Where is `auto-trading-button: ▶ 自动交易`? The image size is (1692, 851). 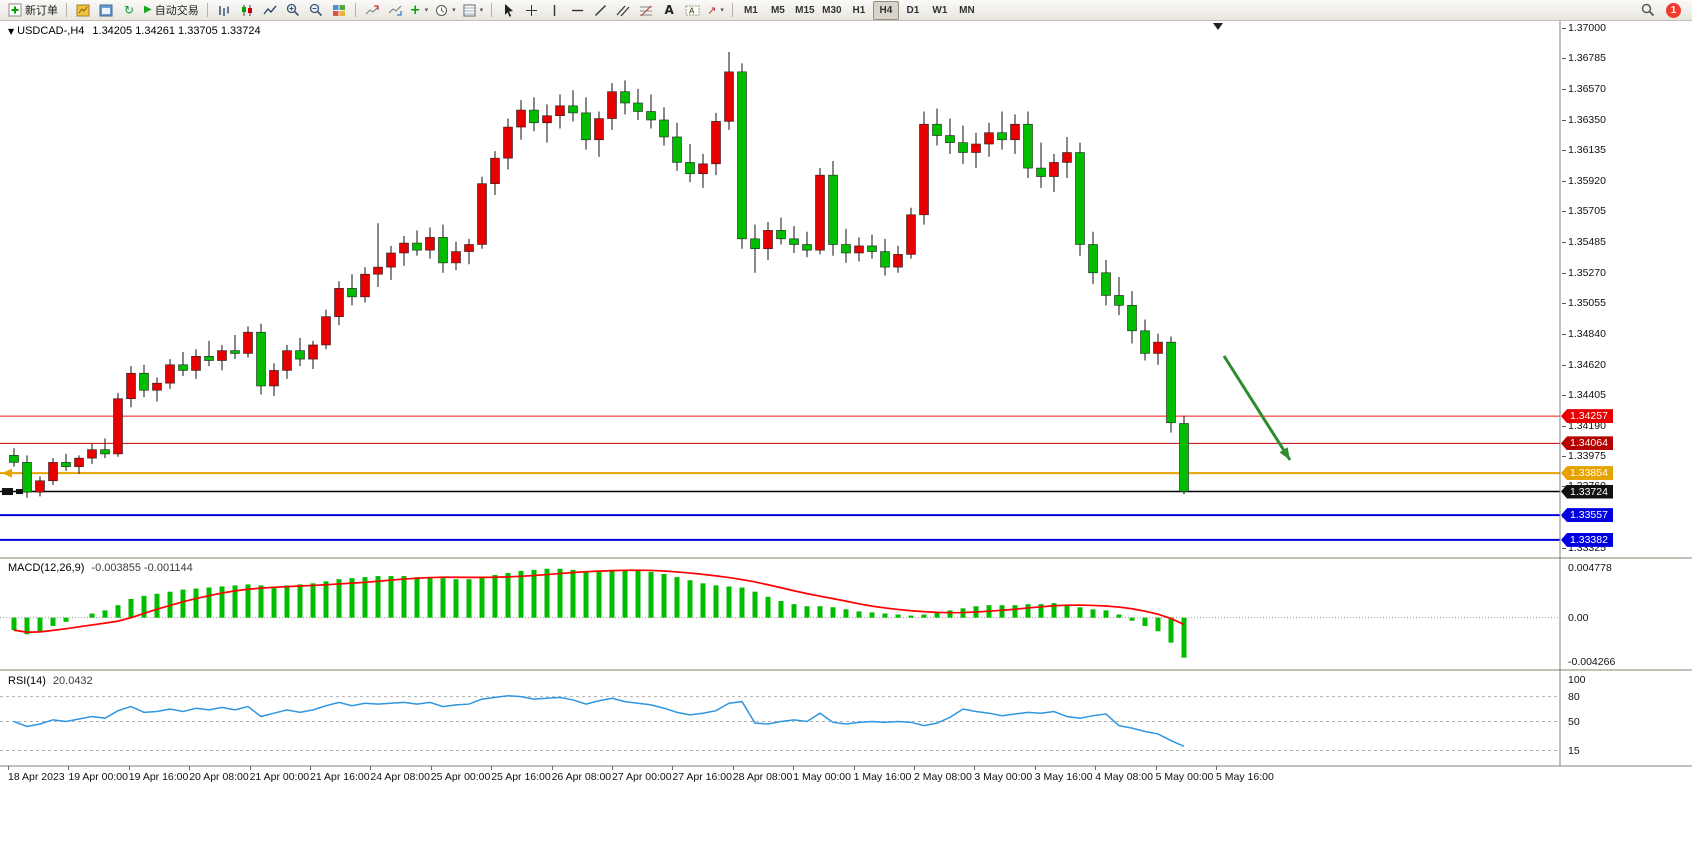
auto-trading-button: ▶ 自动交易 is located at coordinates (171, 10).